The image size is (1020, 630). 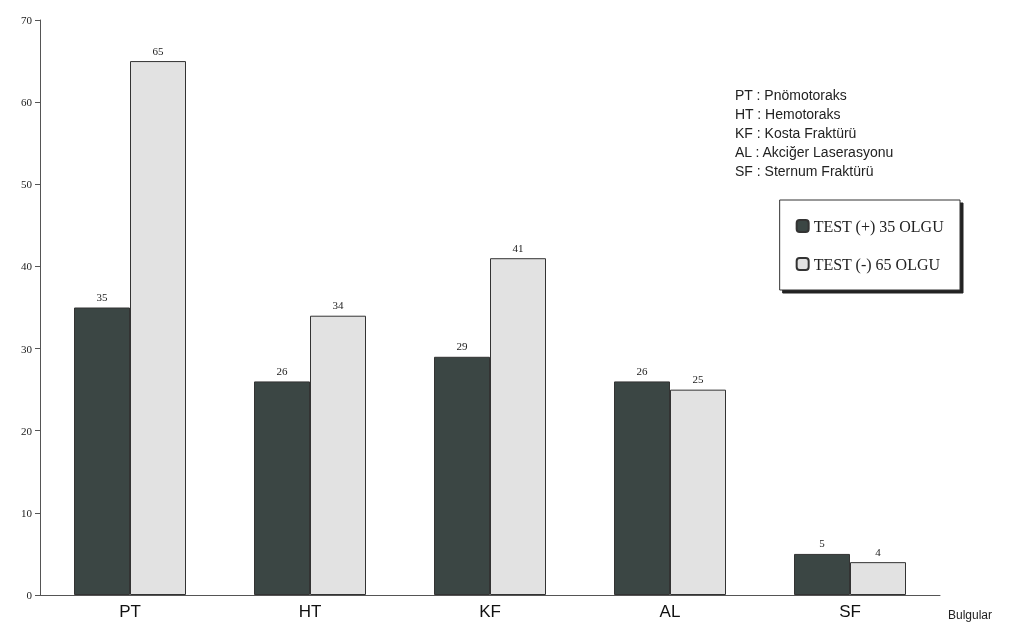 What do you see at coordinates (670, 611) in the screenshot?
I see `x-tick-label: AL` at bounding box center [670, 611].